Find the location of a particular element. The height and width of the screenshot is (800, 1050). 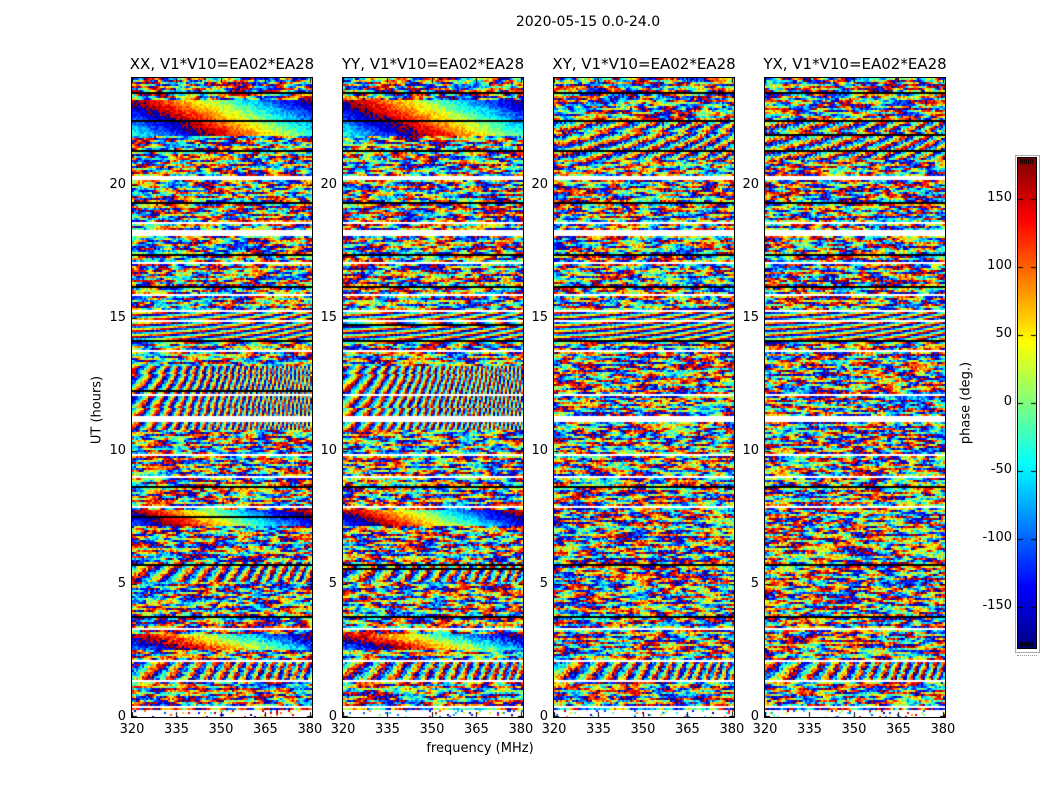

panel-title-yy: YY, V1*V10=EA02*EA28 is located at coordinates (433, 64).